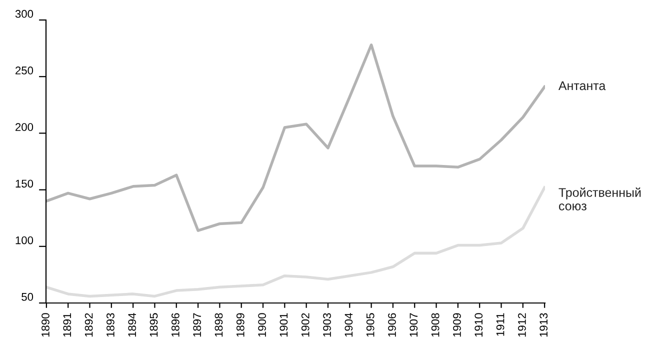 The height and width of the screenshot is (346, 645). I want to click on x-tick-label: 1902, so click(305, 325).